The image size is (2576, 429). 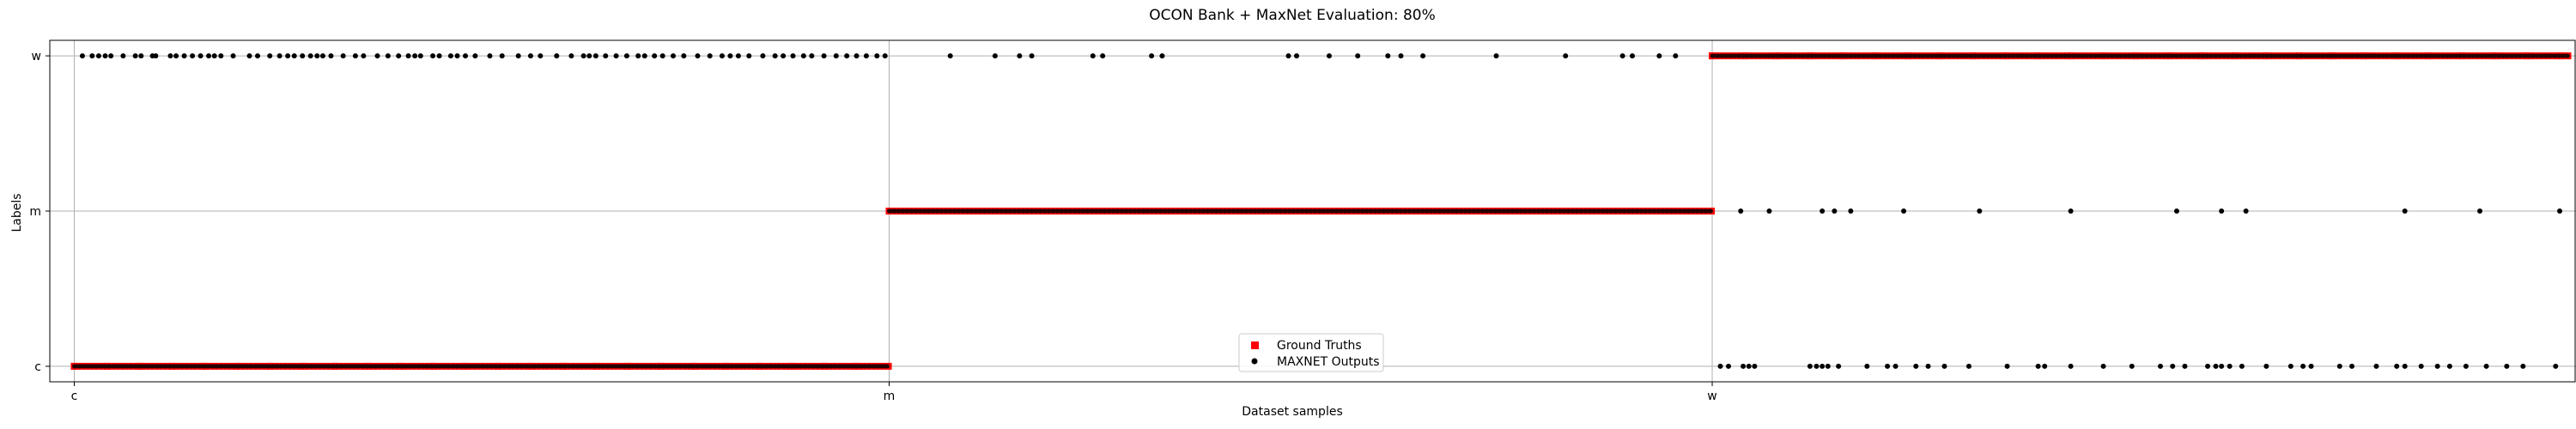 What do you see at coordinates (1292, 412) in the screenshot?
I see `x-axis-label: Dataset samples` at bounding box center [1292, 412].